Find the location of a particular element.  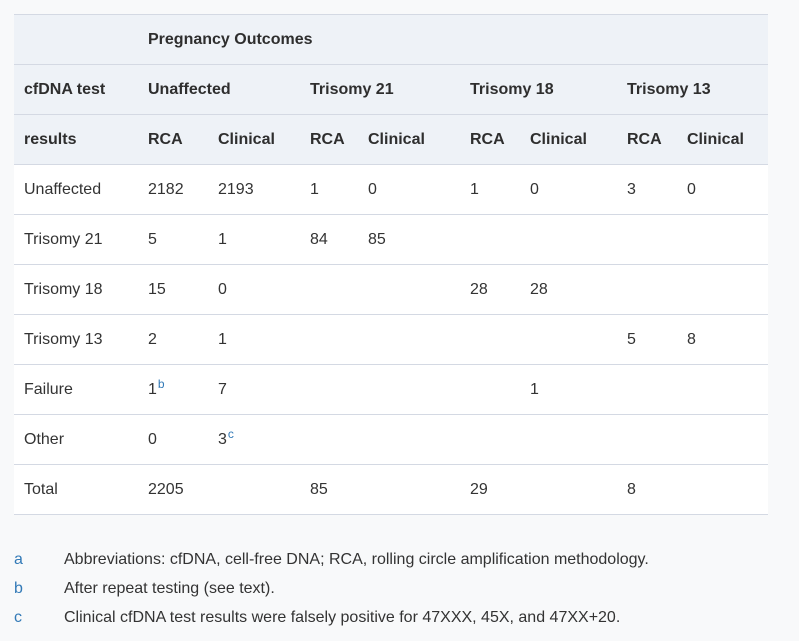

table-row: Trisomy 13 2 1 5 8 is located at coordinates (391, 339).